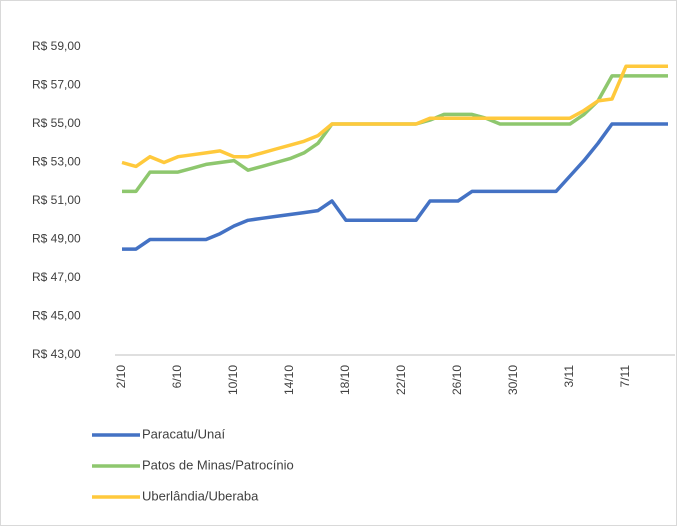 The image size is (677, 526). Describe the element at coordinates (56, 354) in the screenshot. I see `y-tick-label: R$ 43,00` at that location.